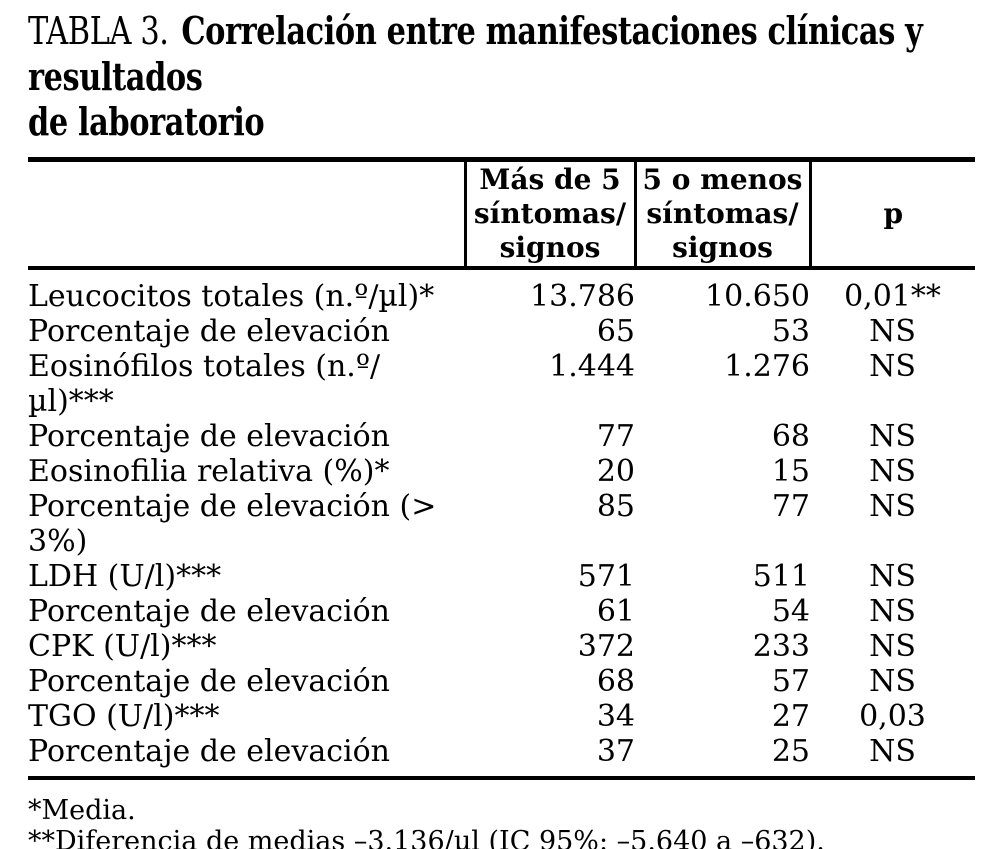  Describe the element at coordinates (582, 296) in the screenshot. I see `cell-value-more-than-5: 13.786` at that location.